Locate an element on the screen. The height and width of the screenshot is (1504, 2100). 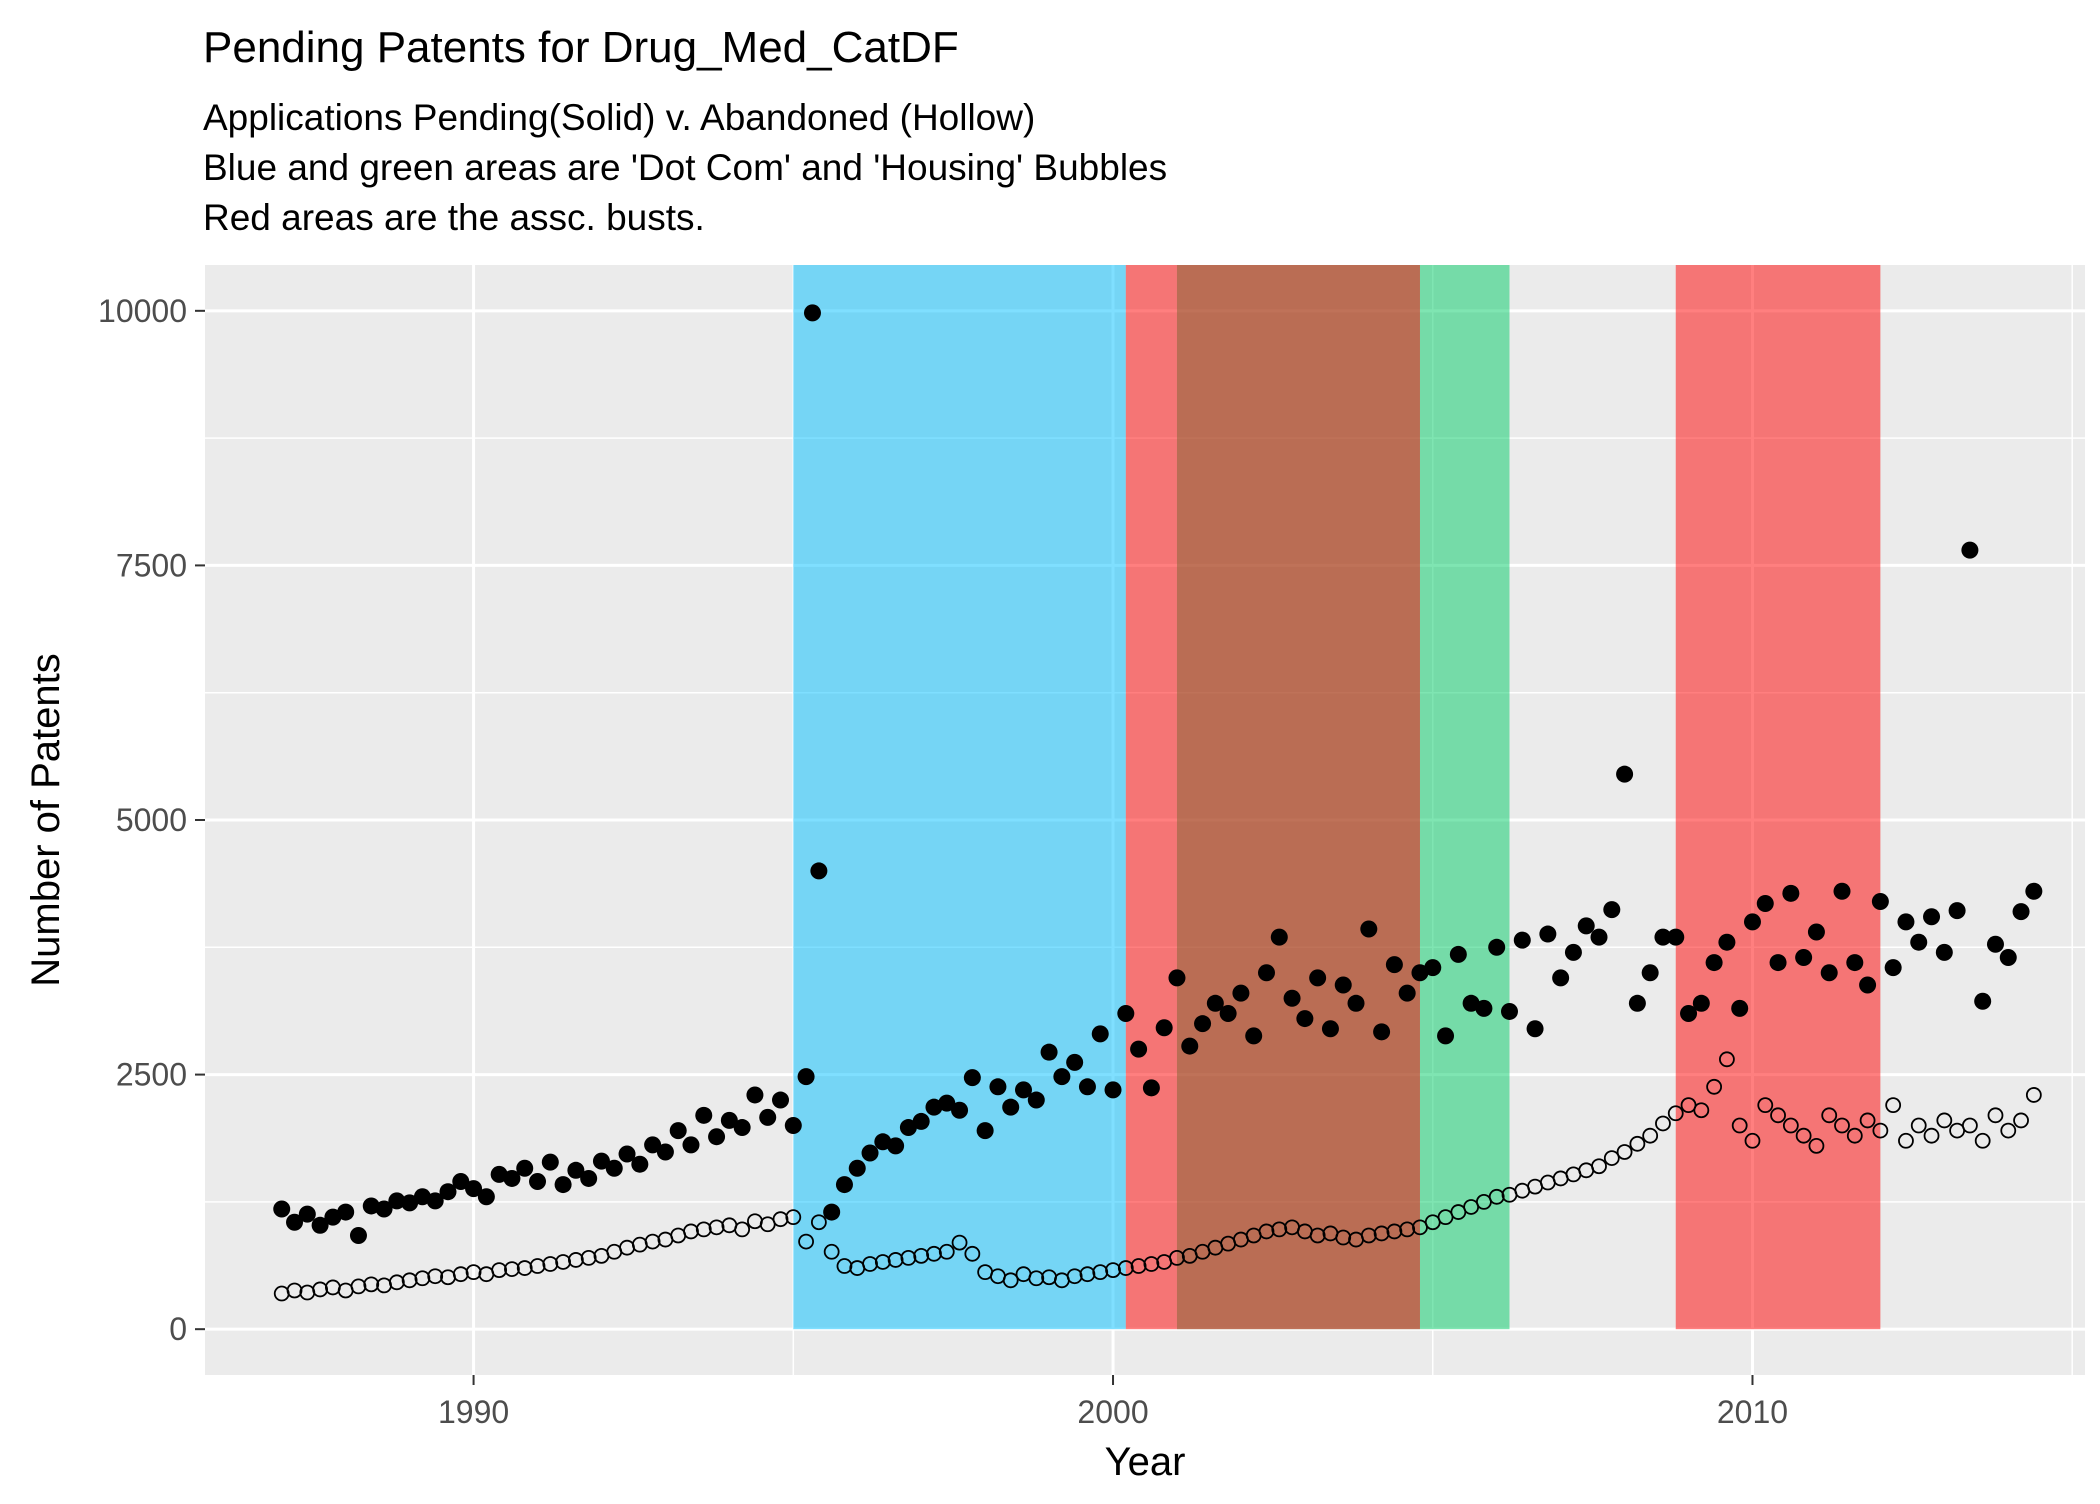
y-tick-label: 5000 is located at coordinates (151, 820).